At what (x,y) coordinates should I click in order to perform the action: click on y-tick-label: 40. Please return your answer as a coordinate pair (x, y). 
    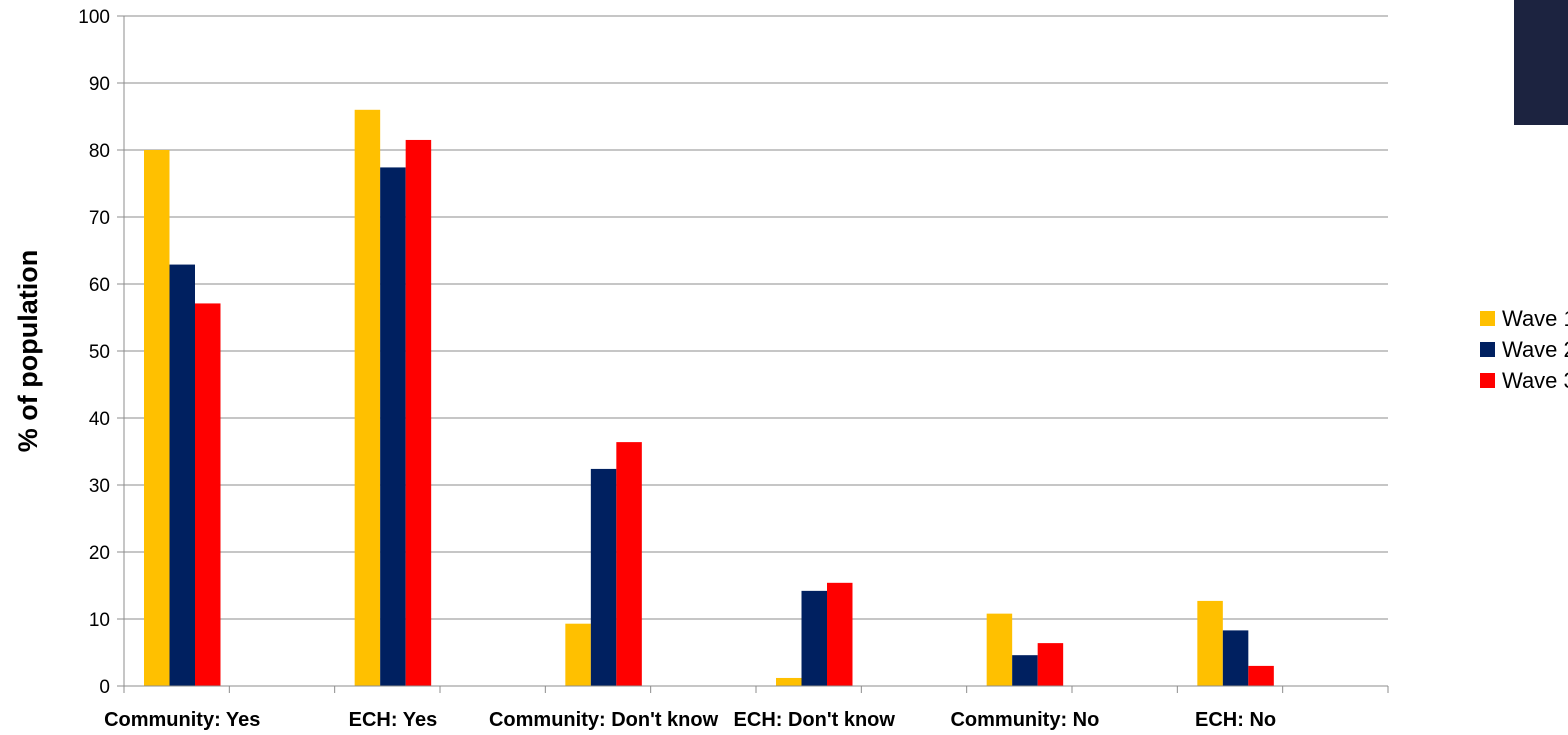
    Looking at the image, I should click on (99, 419).